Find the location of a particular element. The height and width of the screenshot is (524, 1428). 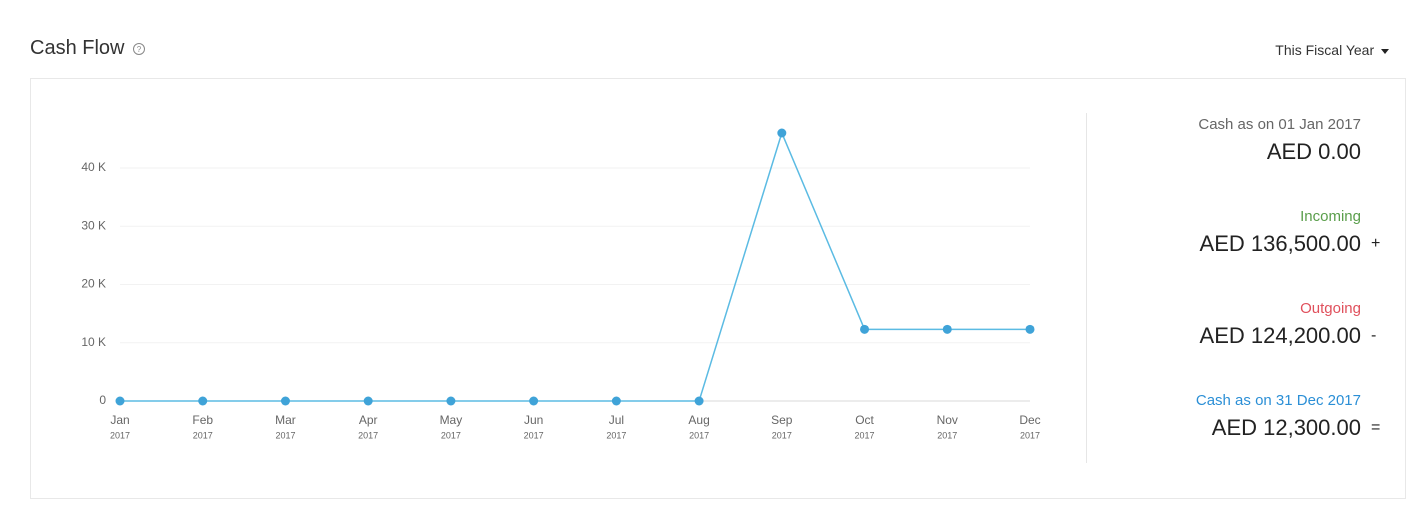

x-tick-label: Nov is located at coordinates (947, 420).